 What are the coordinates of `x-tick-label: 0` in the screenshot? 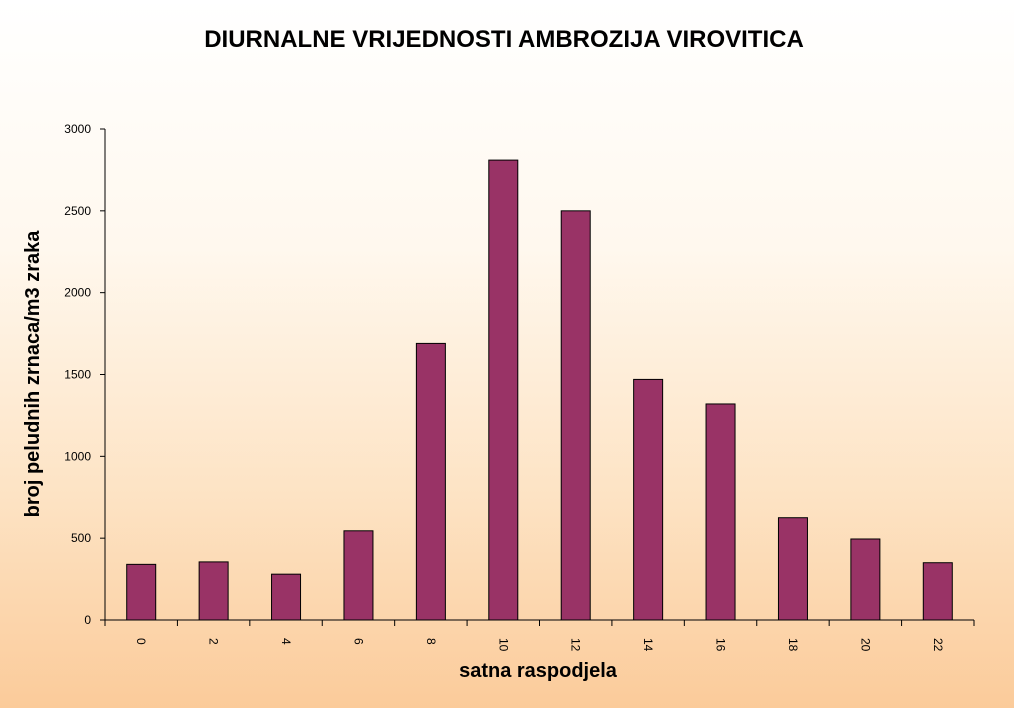 It's located at (141, 641).